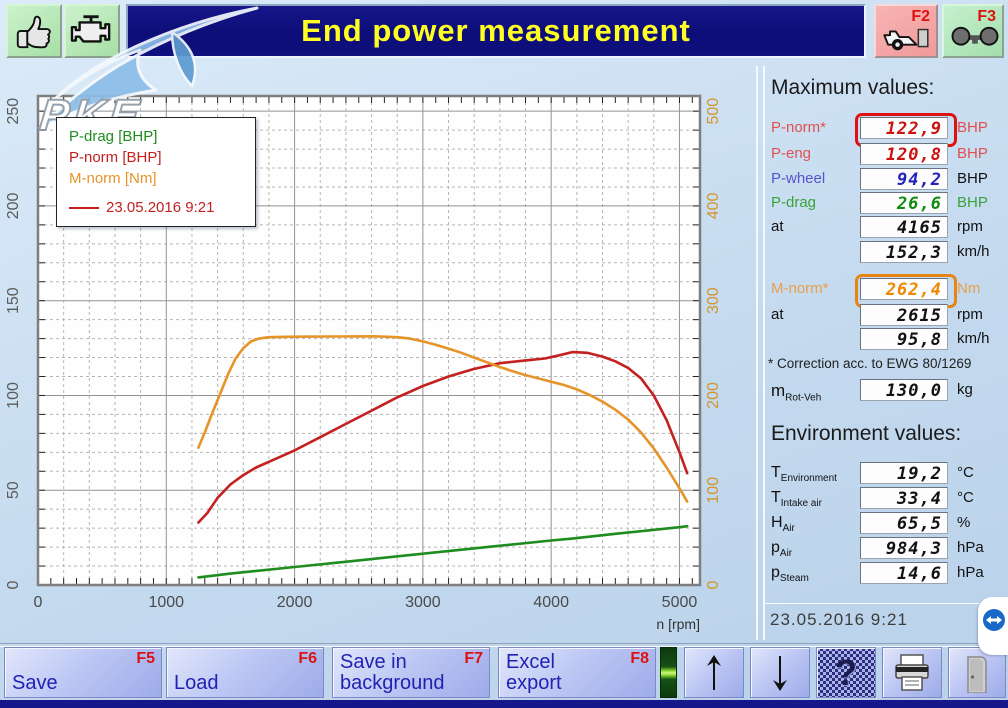 This screenshot has width=1008, height=708. I want to click on save-background-button: Save in background F7, so click(411, 672).